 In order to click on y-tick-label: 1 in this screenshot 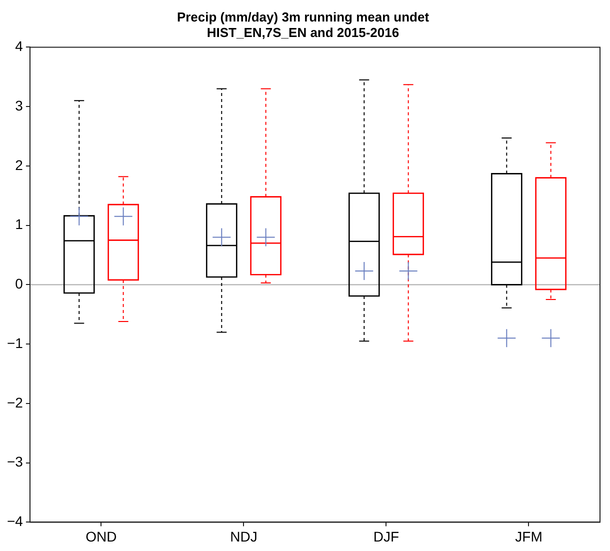, I will do `click(19, 224)`.